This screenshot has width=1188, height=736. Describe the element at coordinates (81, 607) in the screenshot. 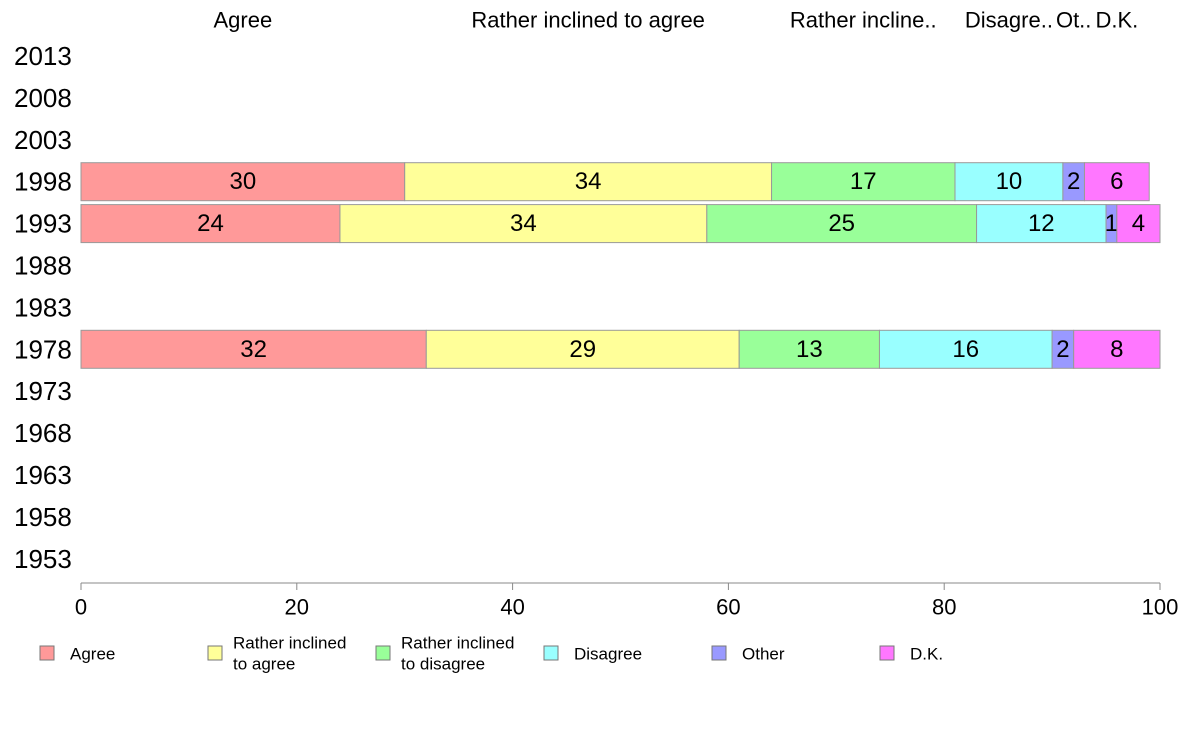

I see `x-tick-label: 0` at that location.